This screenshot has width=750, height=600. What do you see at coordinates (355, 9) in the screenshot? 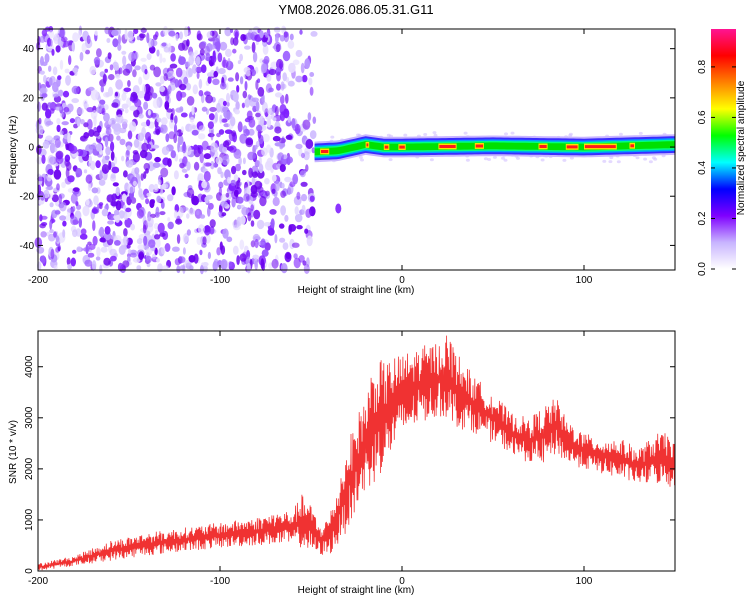
I see `figure-title: YM08.2026.086.05.31.G11` at bounding box center [355, 9].